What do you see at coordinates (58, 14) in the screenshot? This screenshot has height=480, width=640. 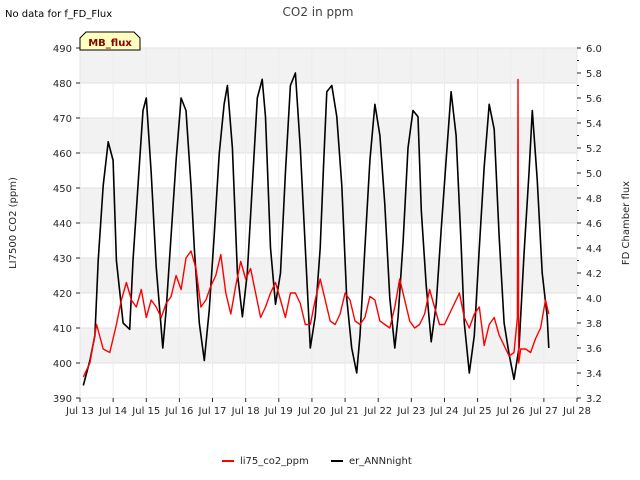 I see `no-data-note: No data for f_FD_Flux` at bounding box center [58, 14].